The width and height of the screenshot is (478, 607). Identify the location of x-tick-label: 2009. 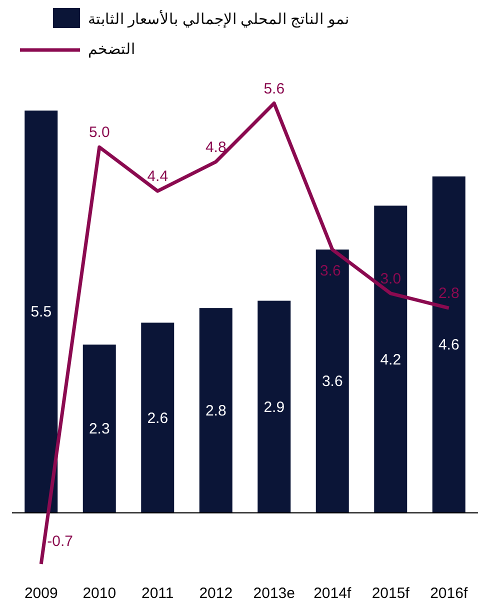
(41, 593).